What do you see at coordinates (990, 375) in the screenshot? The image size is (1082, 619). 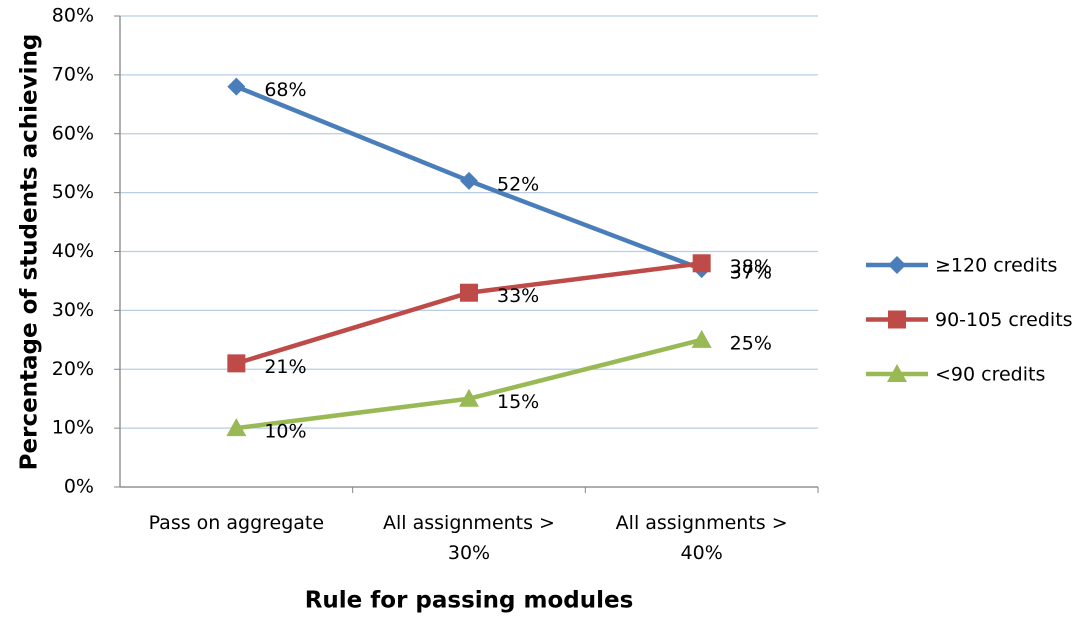 I see `legend-label: <90 credits` at bounding box center [990, 375].